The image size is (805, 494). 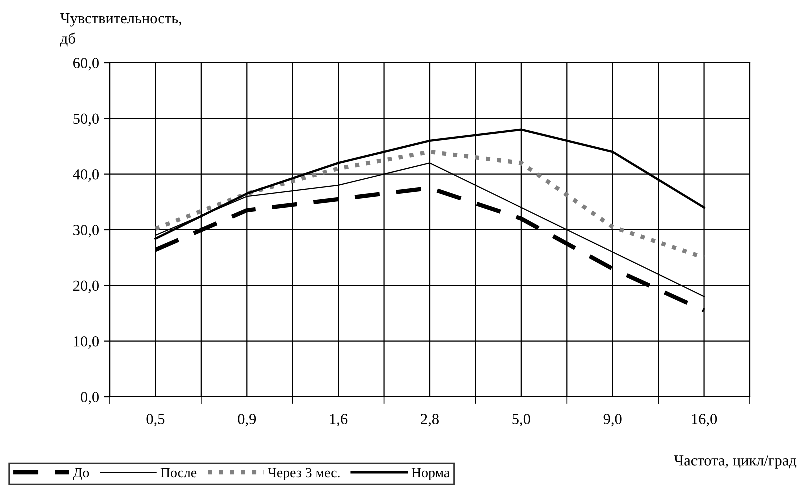 I want to click on y-axis-title: Чувствительность, дб, so click(x=121, y=30).